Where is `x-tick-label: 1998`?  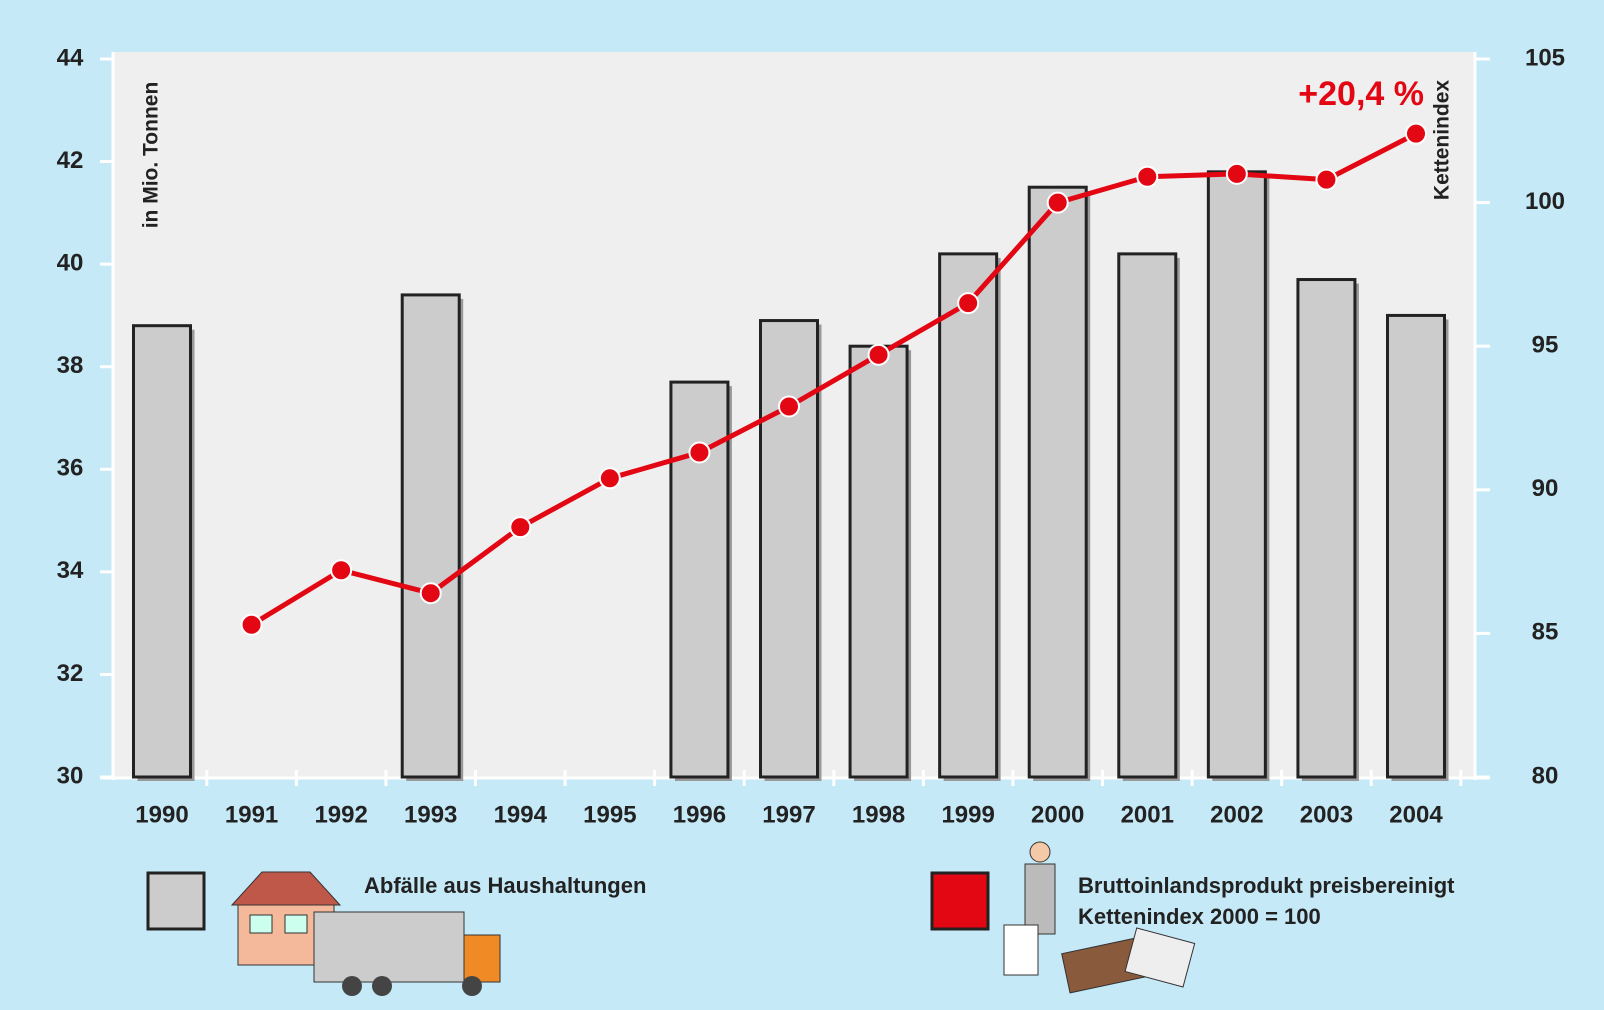
x-tick-label: 1998 is located at coordinates (878, 814).